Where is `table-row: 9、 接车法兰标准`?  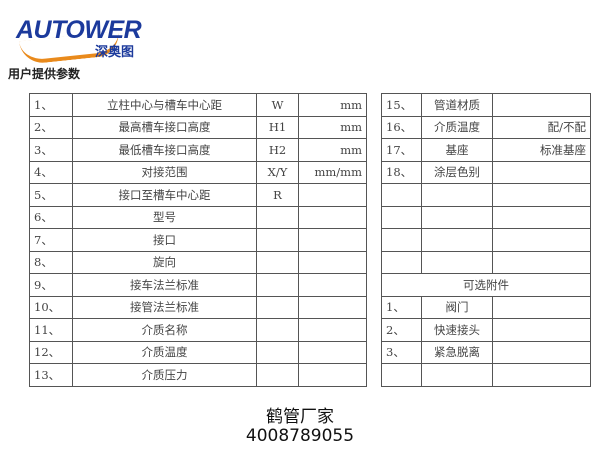 table-row: 9、 接车法兰标准 is located at coordinates (198, 285).